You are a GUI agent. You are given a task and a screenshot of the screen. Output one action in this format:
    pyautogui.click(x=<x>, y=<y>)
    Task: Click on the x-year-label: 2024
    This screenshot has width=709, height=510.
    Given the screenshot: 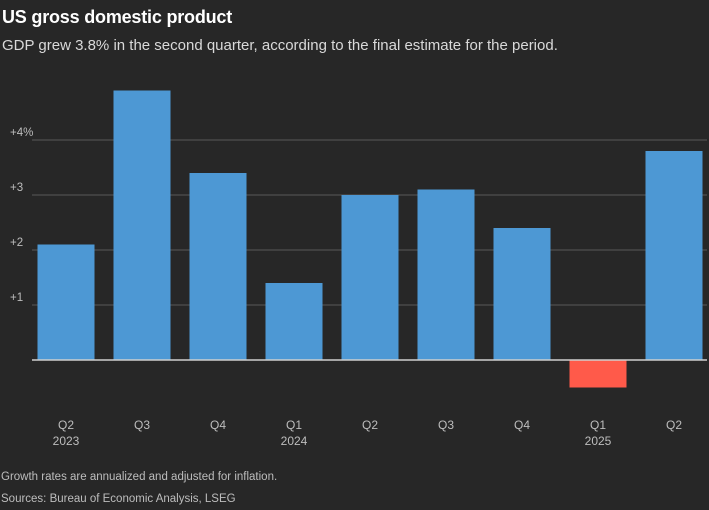 What is the action you would take?
    pyautogui.click(x=294, y=441)
    